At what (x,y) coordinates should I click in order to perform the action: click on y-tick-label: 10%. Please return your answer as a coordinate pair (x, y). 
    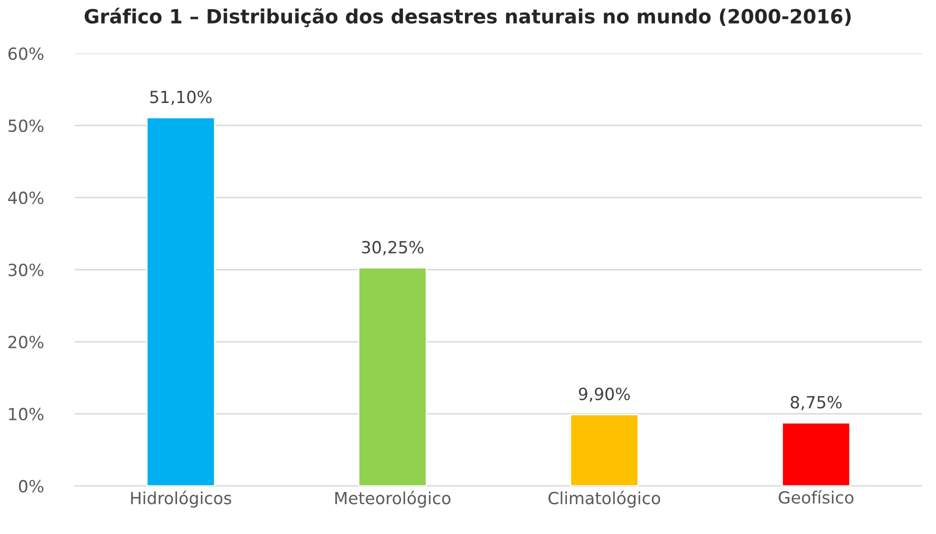
    Looking at the image, I should click on (26, 414).